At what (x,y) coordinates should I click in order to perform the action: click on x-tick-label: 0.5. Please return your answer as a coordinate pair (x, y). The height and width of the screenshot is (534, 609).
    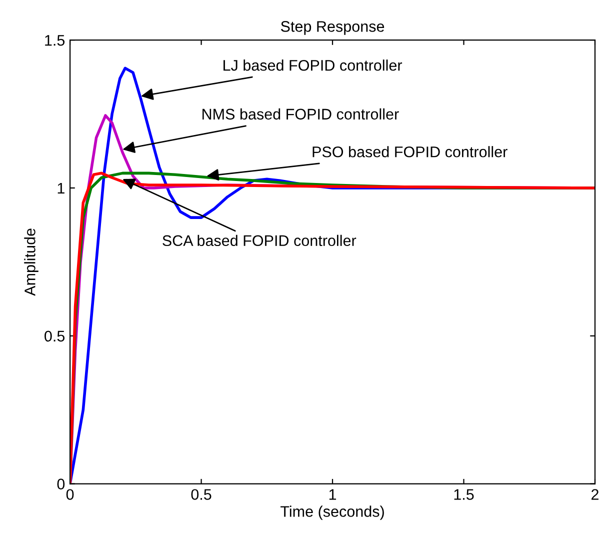
    Looking at the image, I should click on (201, 494).